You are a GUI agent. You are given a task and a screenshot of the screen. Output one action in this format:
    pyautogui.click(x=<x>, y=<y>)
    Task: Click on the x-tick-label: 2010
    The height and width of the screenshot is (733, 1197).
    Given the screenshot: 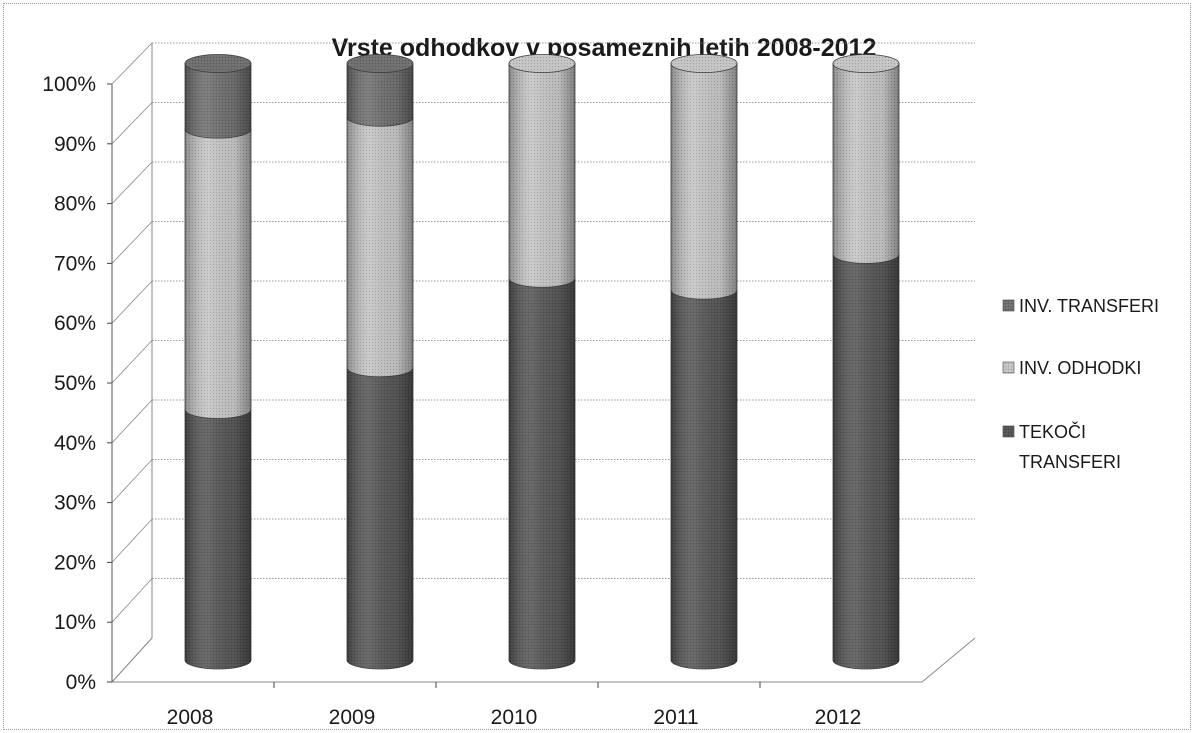 What is the action you would take?
    pyautogui.click(x=514, y=717)
    